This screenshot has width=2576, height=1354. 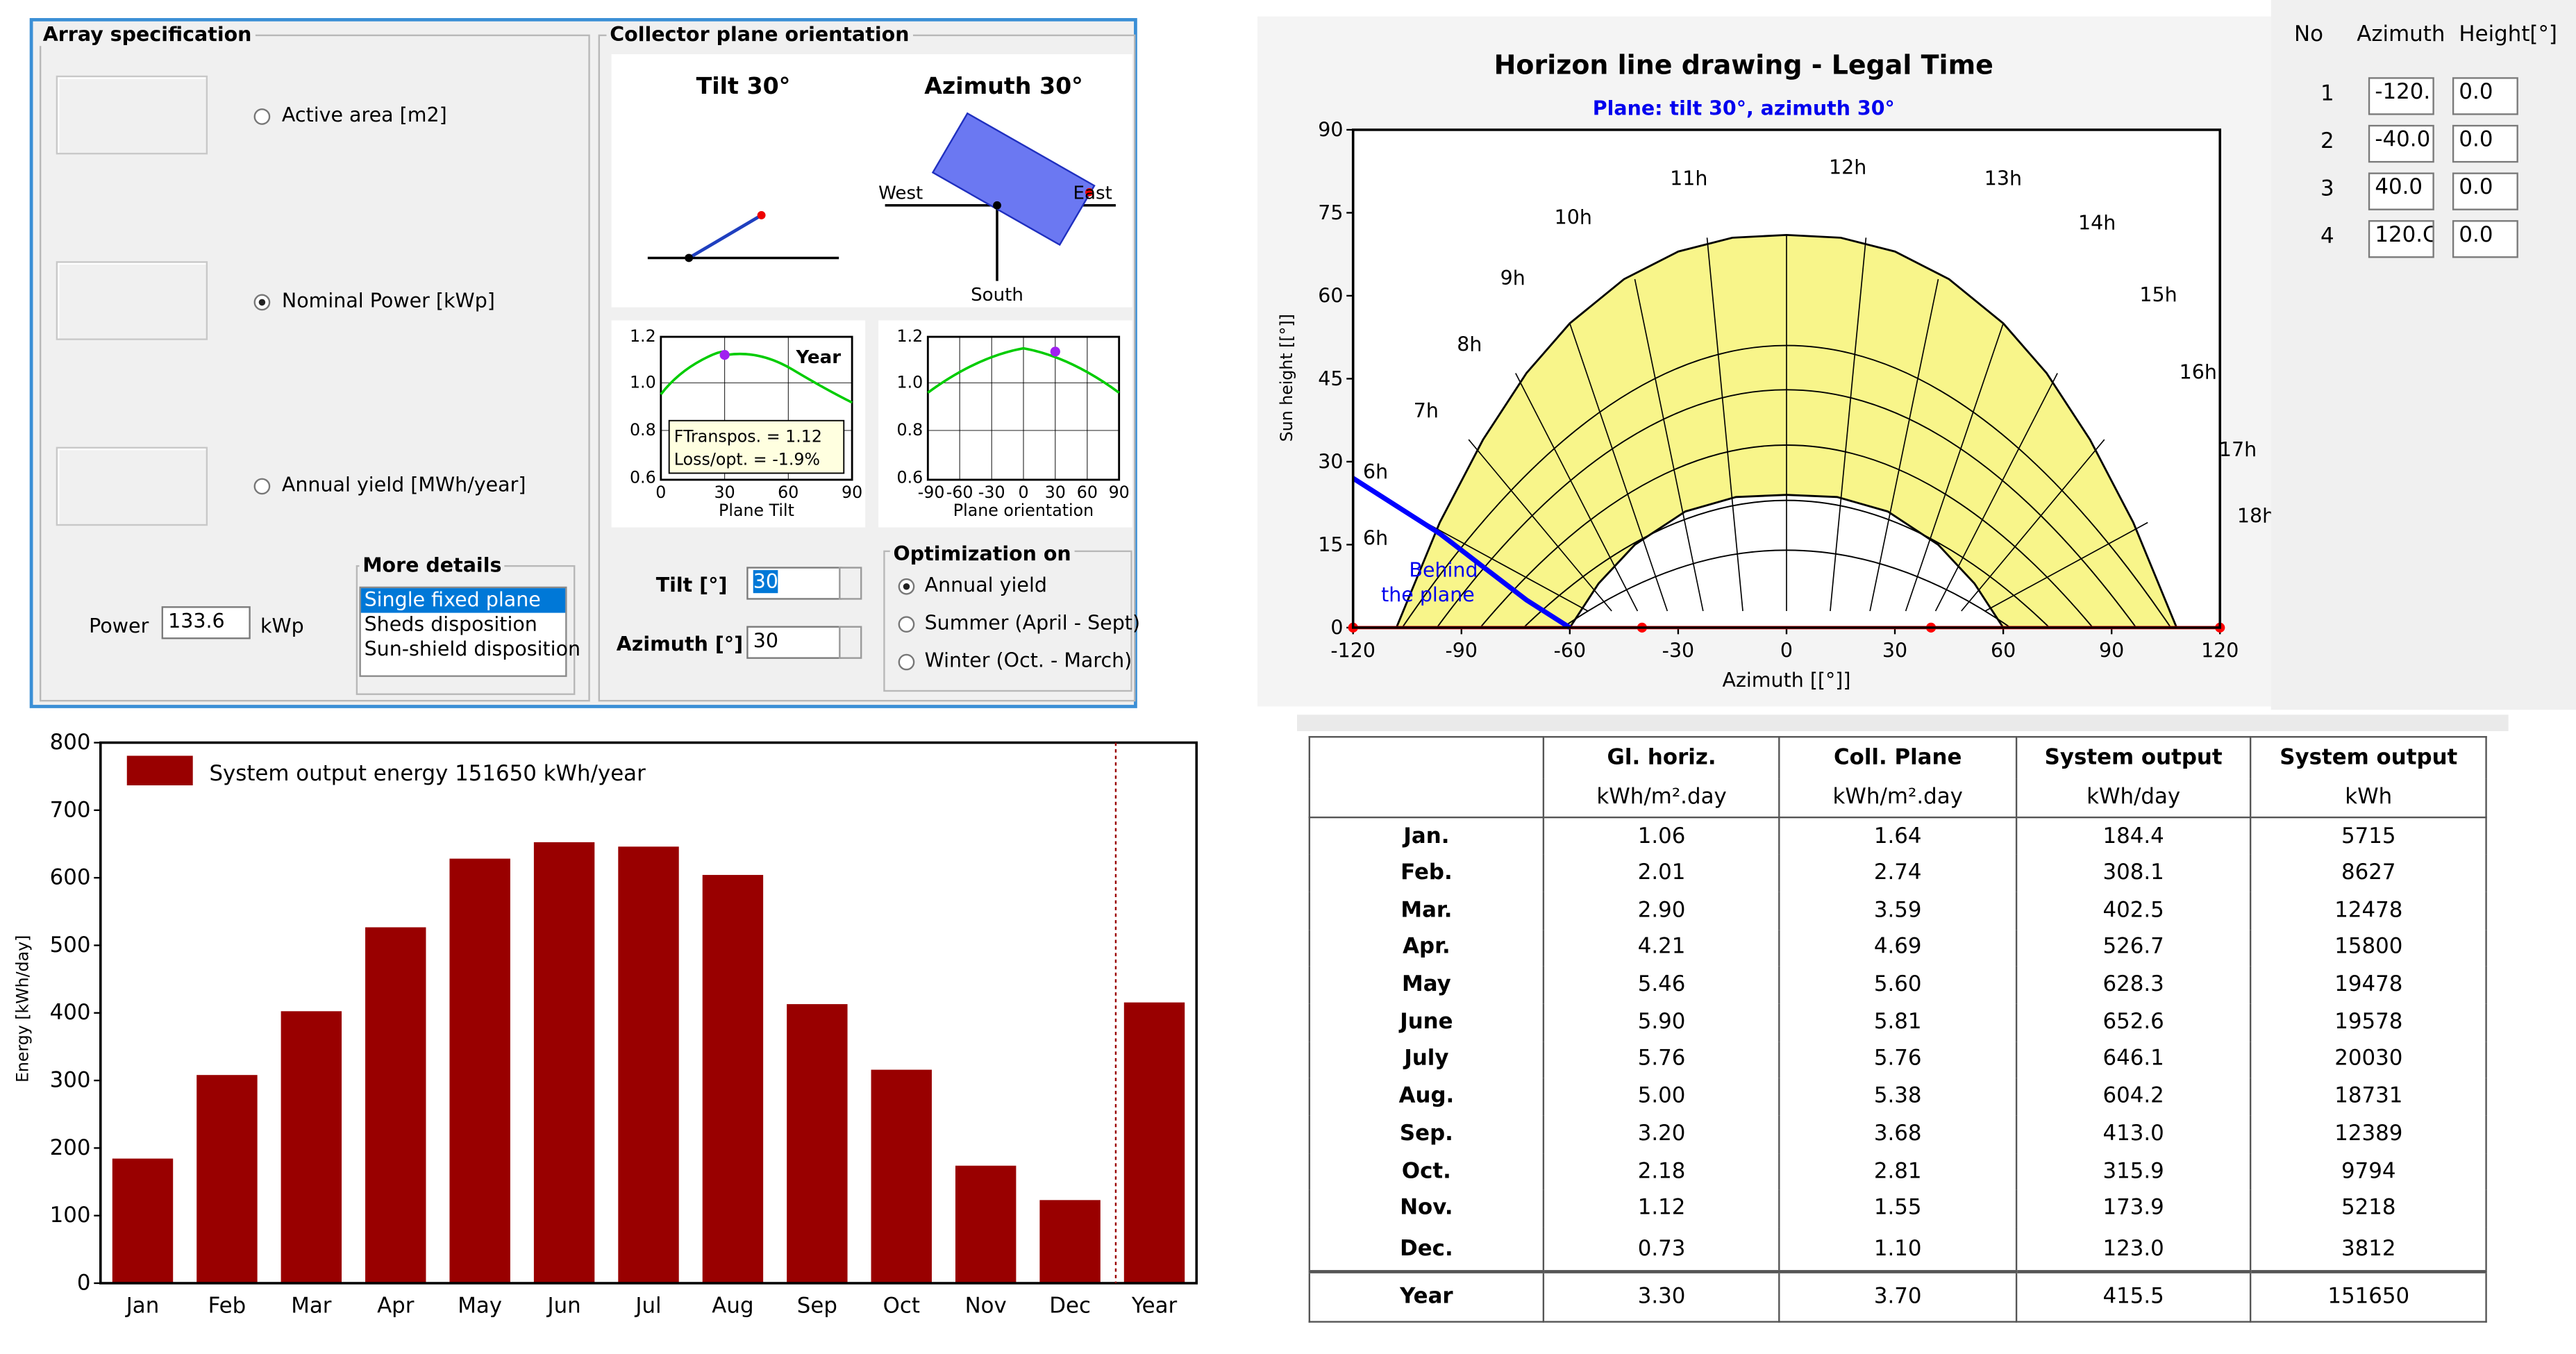 I want to click on horizon-behind-1: Behind, so click(x=1443, y=570).